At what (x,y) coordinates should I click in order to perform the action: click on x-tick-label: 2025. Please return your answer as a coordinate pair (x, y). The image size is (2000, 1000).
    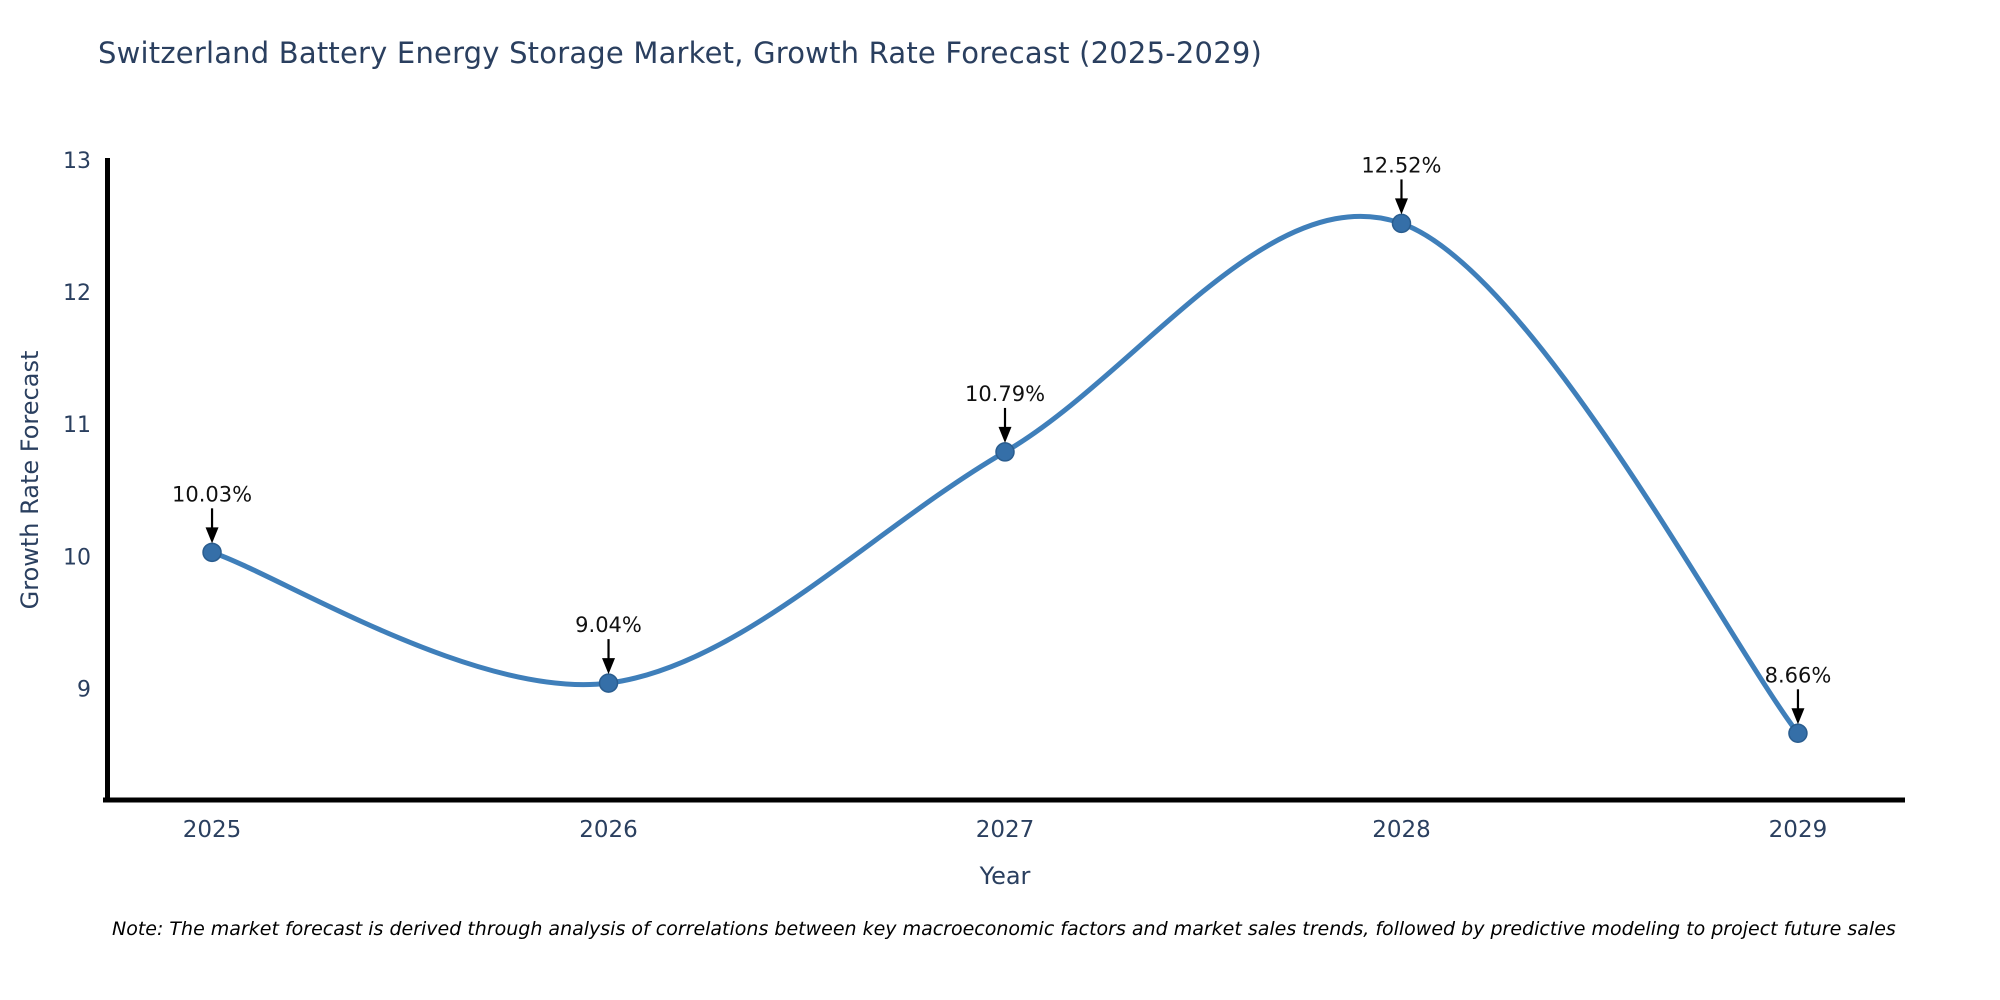
    Looking at the image, I should click on (212, 830).